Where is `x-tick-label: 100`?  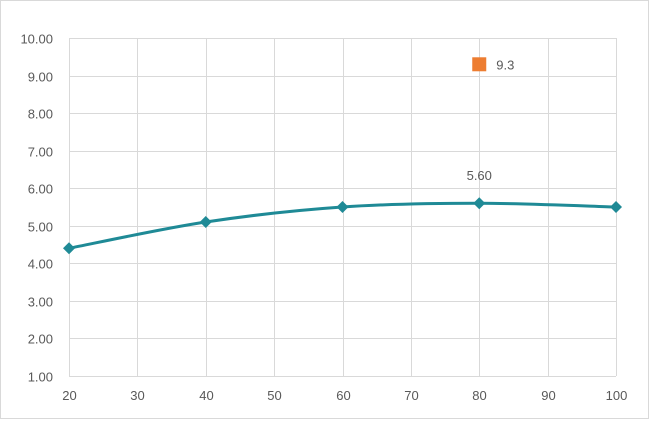 x-tick-label: 100 is located at coordinates (617, 395).